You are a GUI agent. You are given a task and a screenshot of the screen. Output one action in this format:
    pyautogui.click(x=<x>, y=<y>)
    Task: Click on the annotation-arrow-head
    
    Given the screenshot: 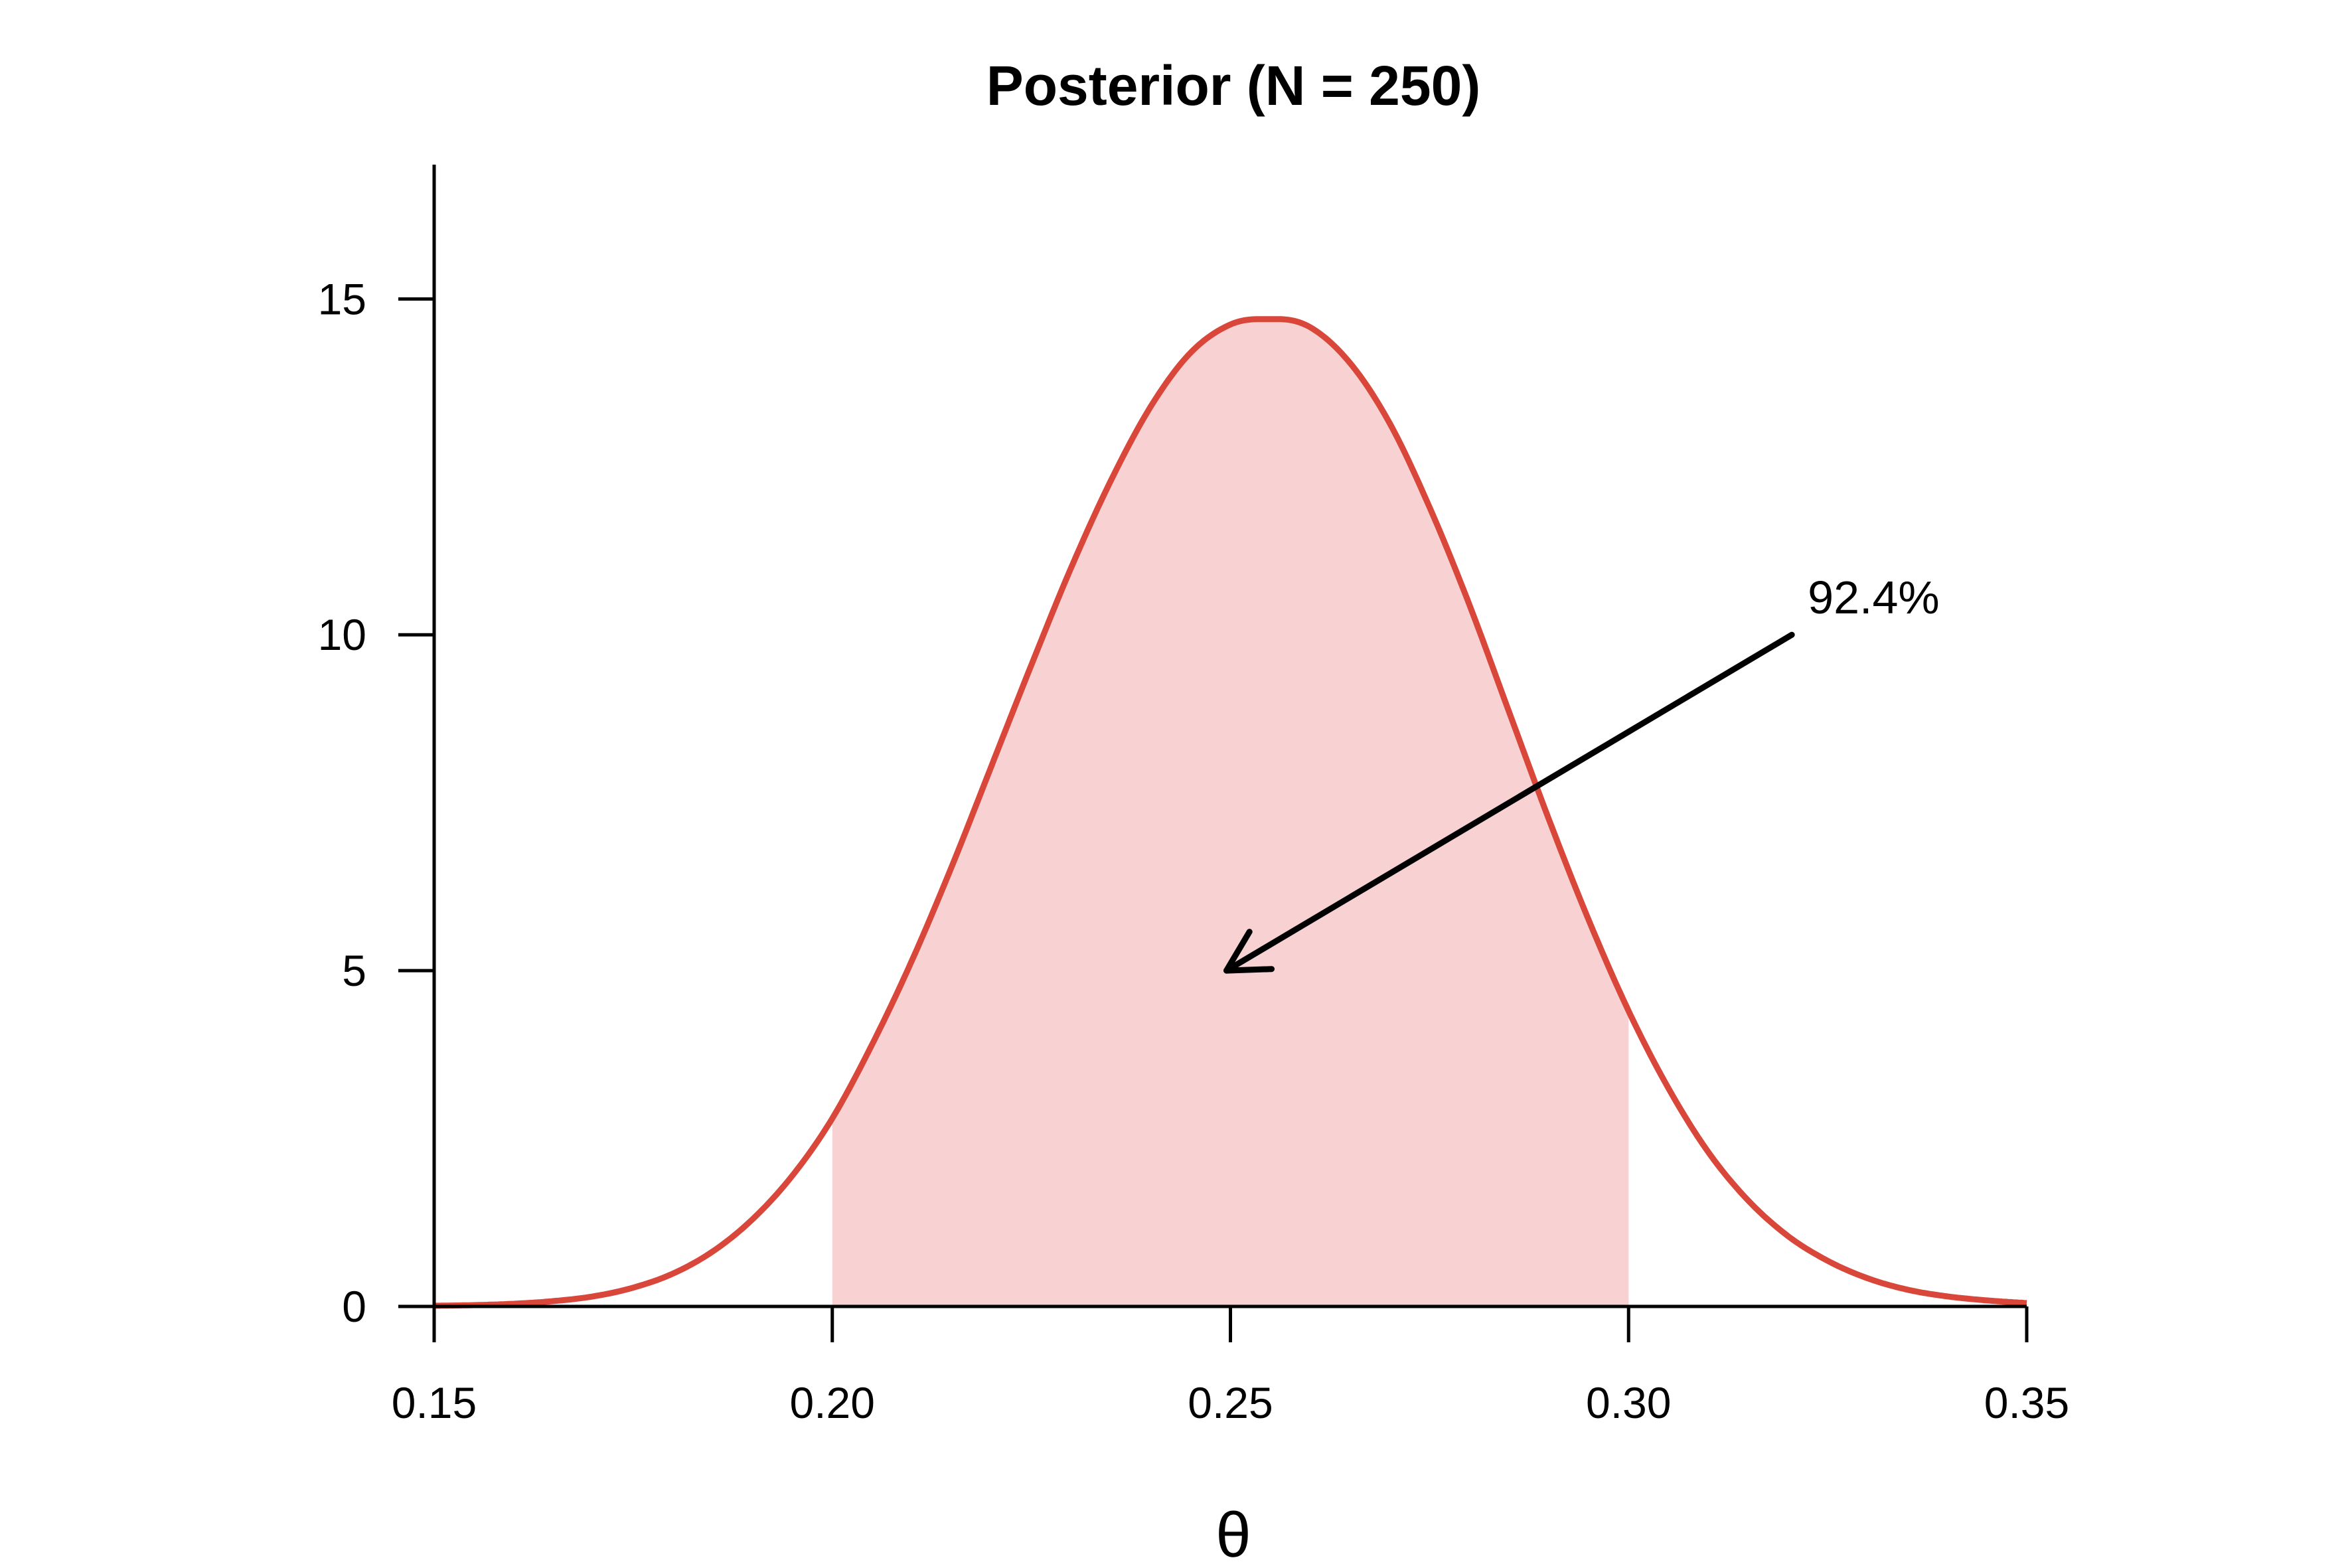 What is the action you would take?
    pyautogui.click(x=1249, y=952)
    